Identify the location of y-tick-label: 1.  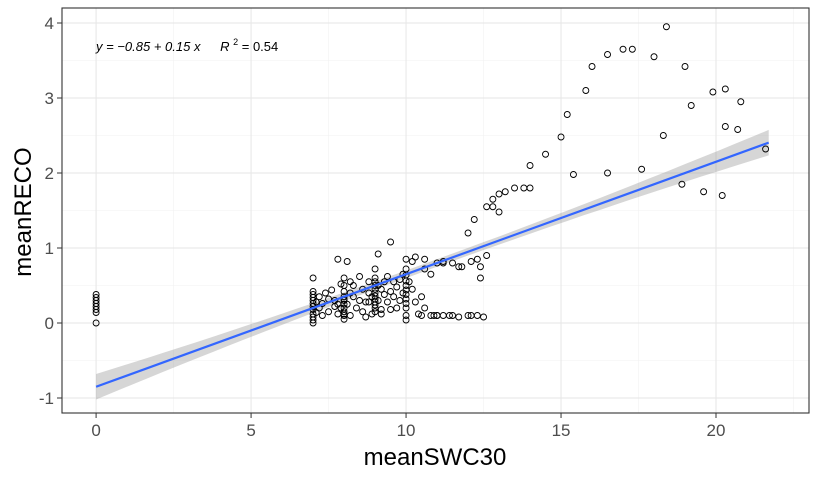
(49, 248).